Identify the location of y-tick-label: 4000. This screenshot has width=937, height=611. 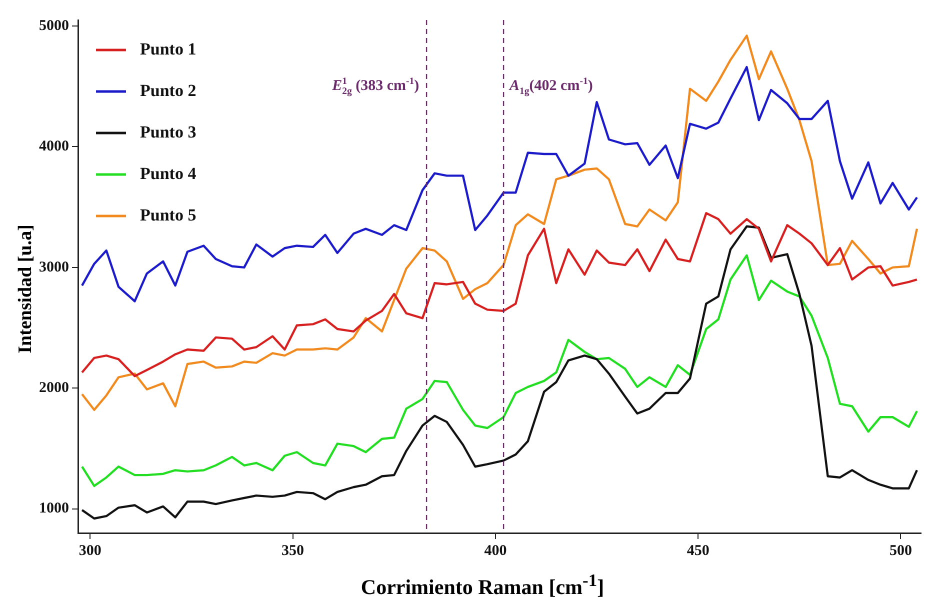
(54, 146).